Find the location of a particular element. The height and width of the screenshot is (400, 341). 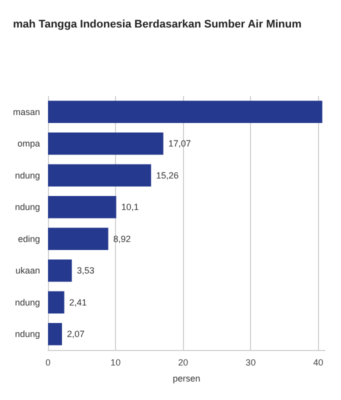

y-tick-label: eding is located at coordinates (29, 239).